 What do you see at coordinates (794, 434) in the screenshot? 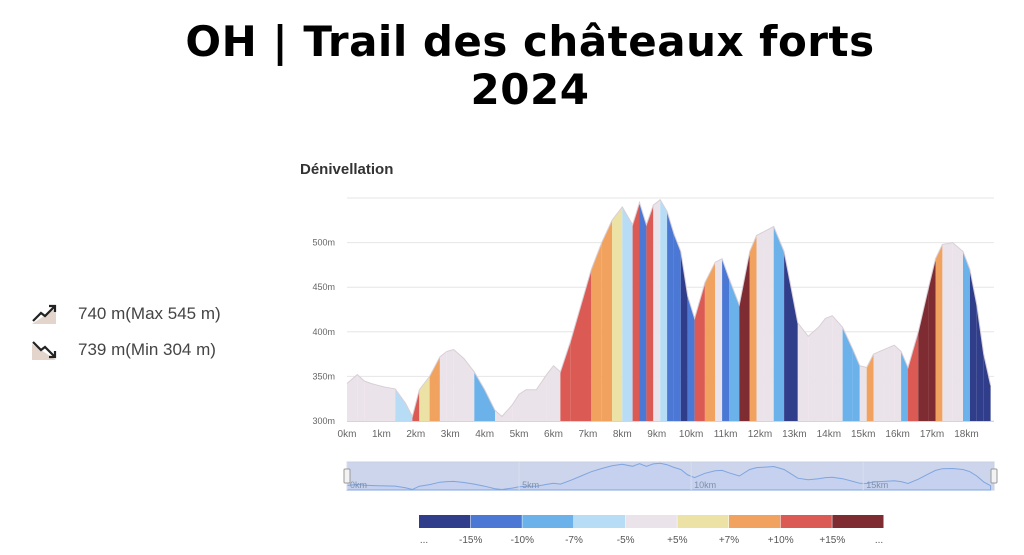
I see `x-tick-label: 13km` at bounding box center [794, 434].